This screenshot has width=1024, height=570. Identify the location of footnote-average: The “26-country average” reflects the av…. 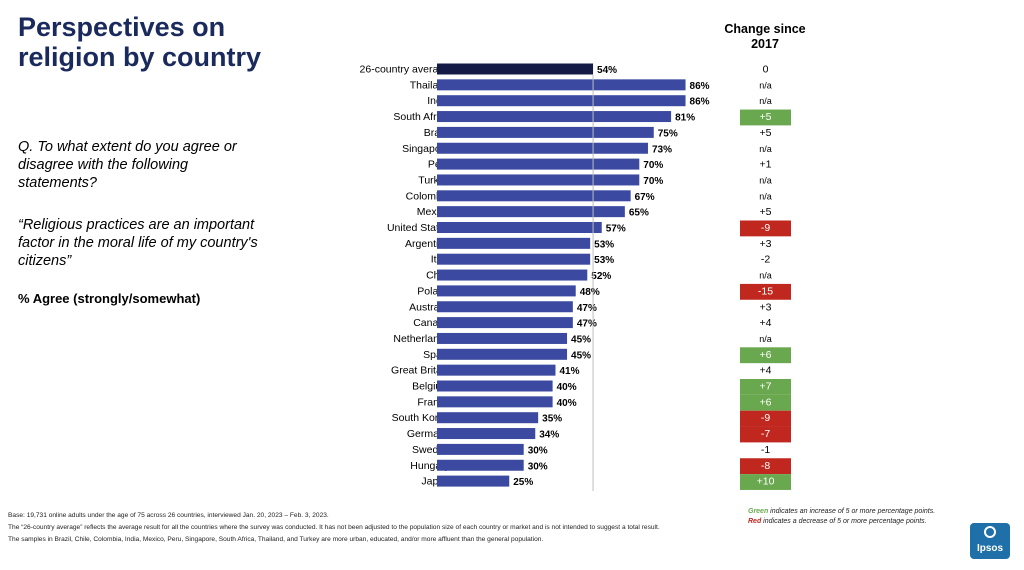
(334, 527).